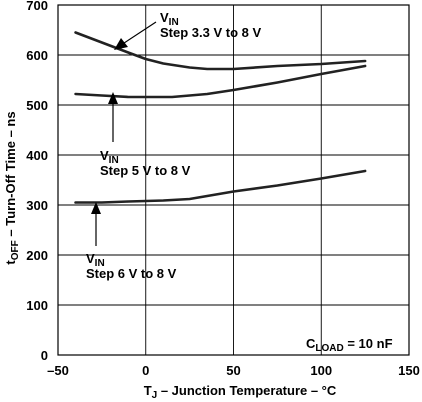 This screenshot has height=402, width=422. Describe the element at coordinates (37, 6) in the screenshot. I see `y-tick-label: 700` at that location.